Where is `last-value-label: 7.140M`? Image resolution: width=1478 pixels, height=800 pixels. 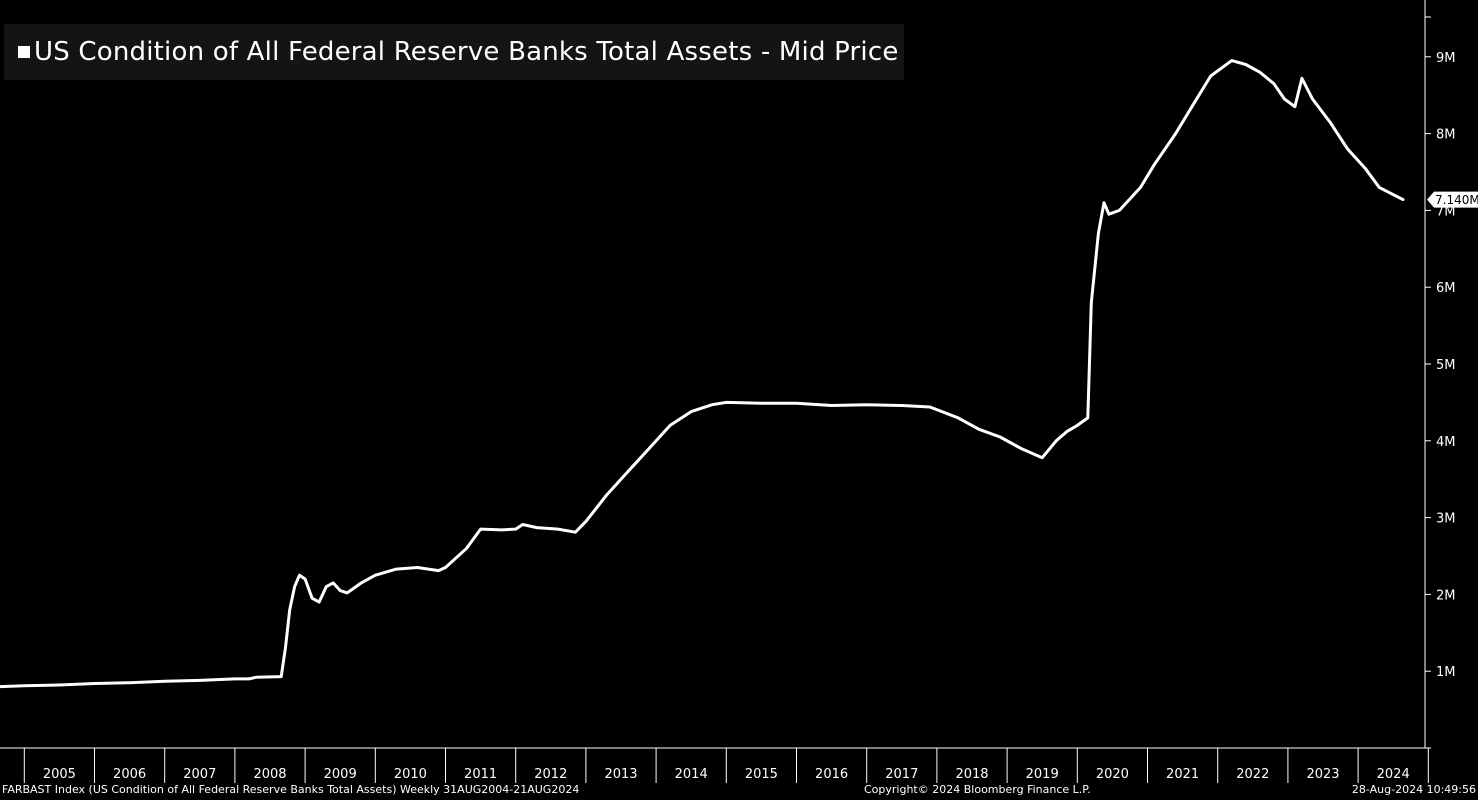 last-value-label: 7.140M is located at coordinates (1456, 200).